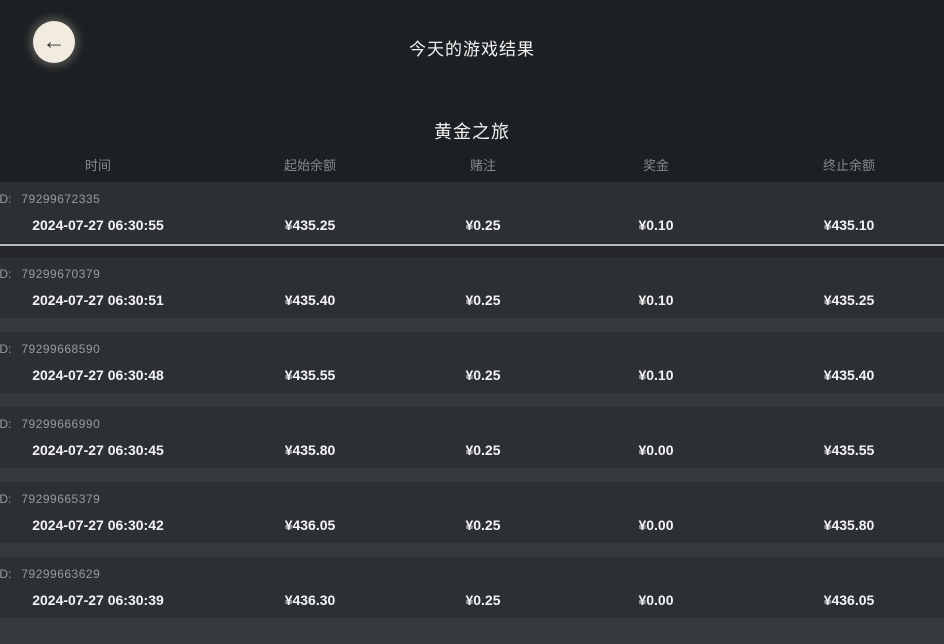 The width and height of the screenshot is (944, 644). I want to click on round-id: ID: 79299665379, so click(472, 499).